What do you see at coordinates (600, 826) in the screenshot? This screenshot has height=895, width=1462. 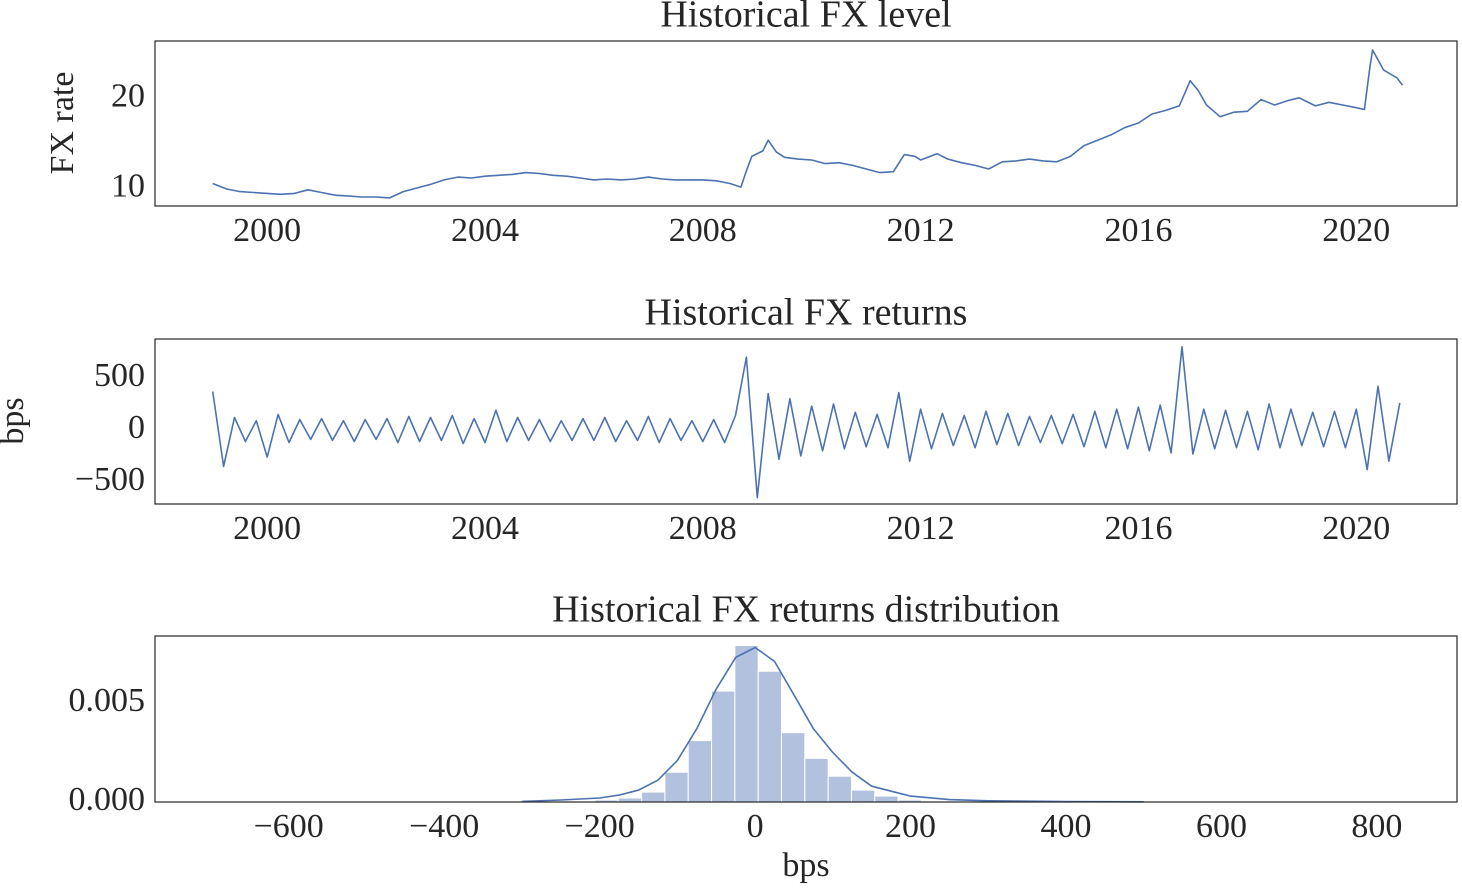 I see `x-tick-label: −200` at bounding box center [600, 826].